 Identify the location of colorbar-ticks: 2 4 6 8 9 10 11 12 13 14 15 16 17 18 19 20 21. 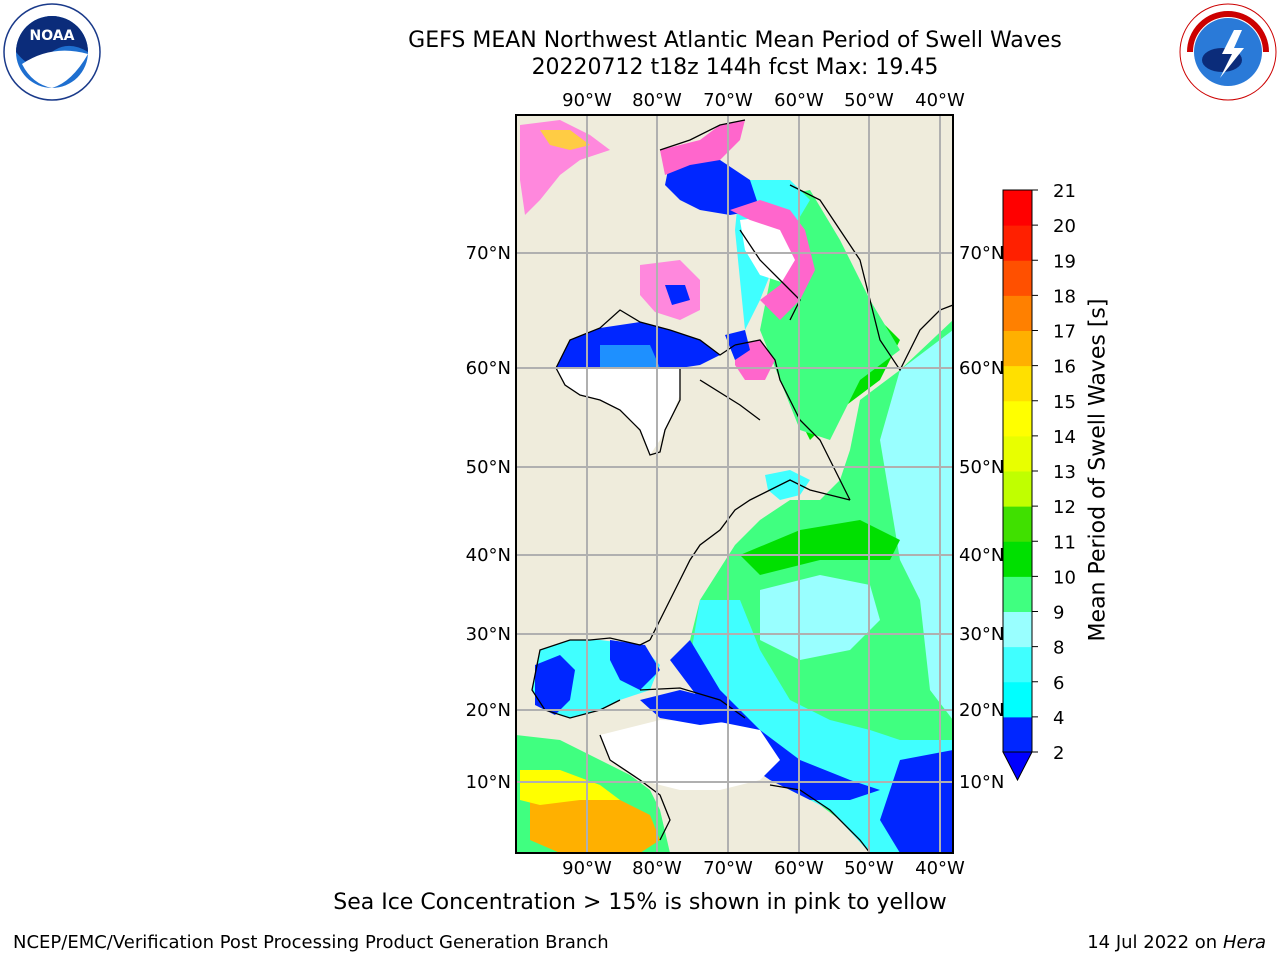
(1054, 472).